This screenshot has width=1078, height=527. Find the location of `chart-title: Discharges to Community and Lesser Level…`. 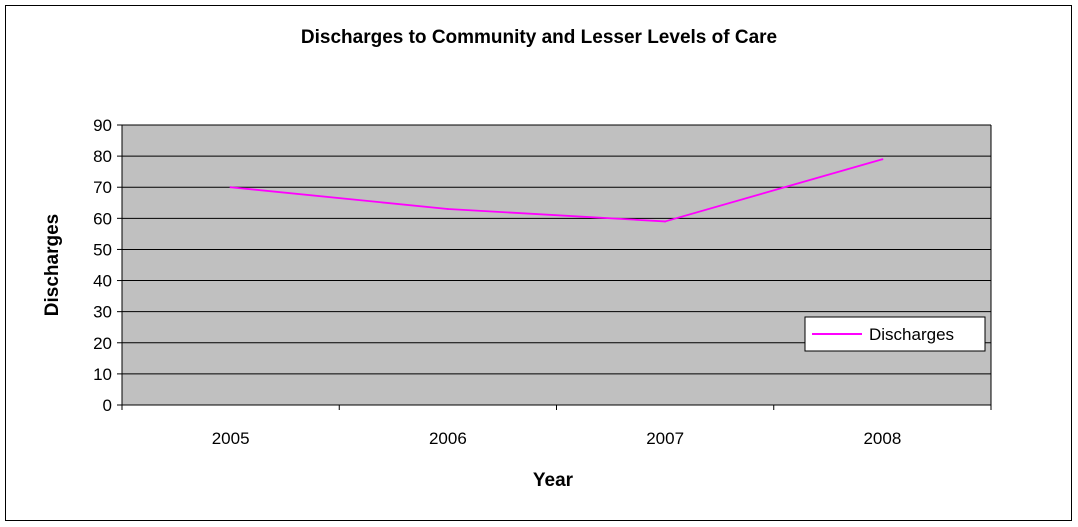

chart-title: Discharges to Community and Lesser Level… is located at coordinates (539, 37).